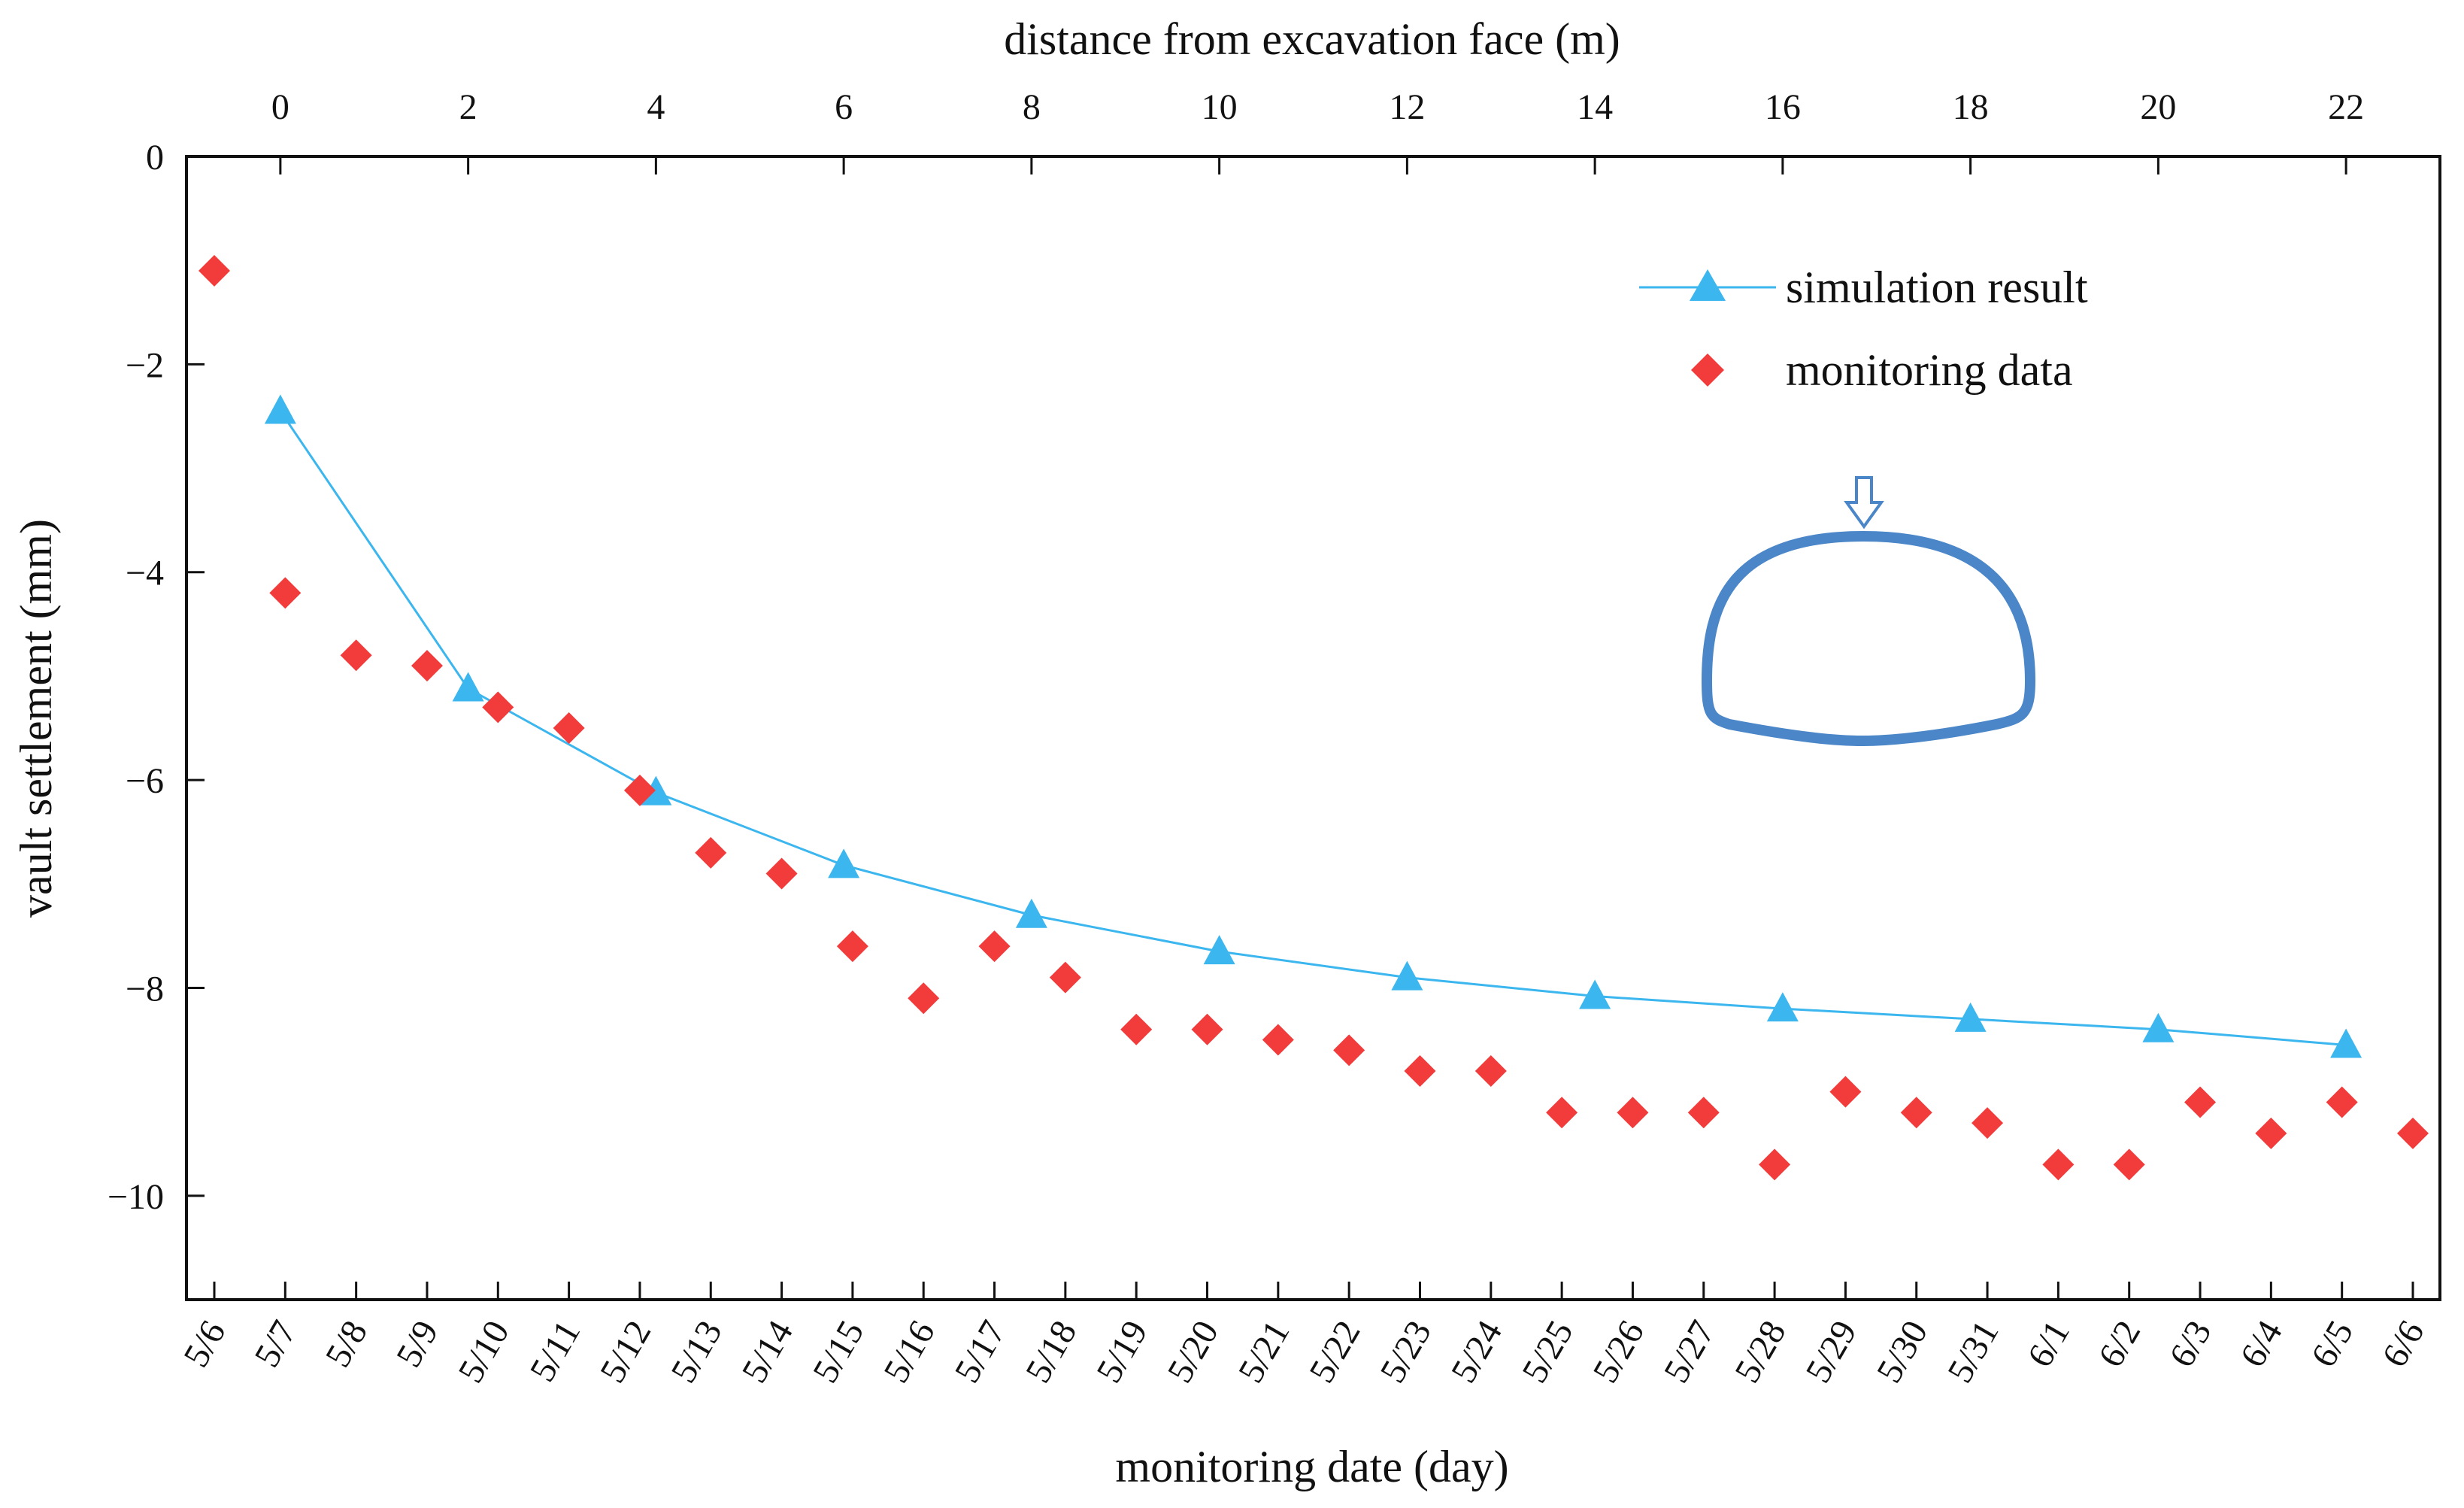  What do you see at coordinates (1595, 107) in the screenshot?
I see `top-tick-label: 14` at bounding box center [1595, 107].